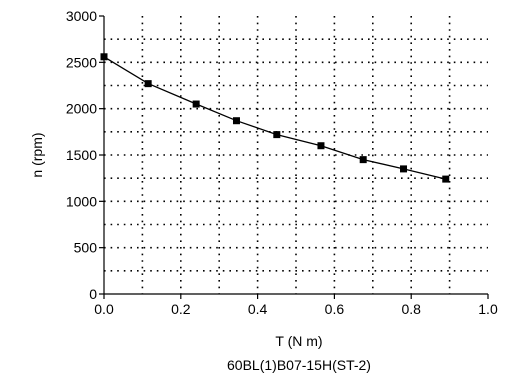  Describe the element at coordinates (411, 309) in the screenshot. I see `x-tick-label: 0.8` at that location.